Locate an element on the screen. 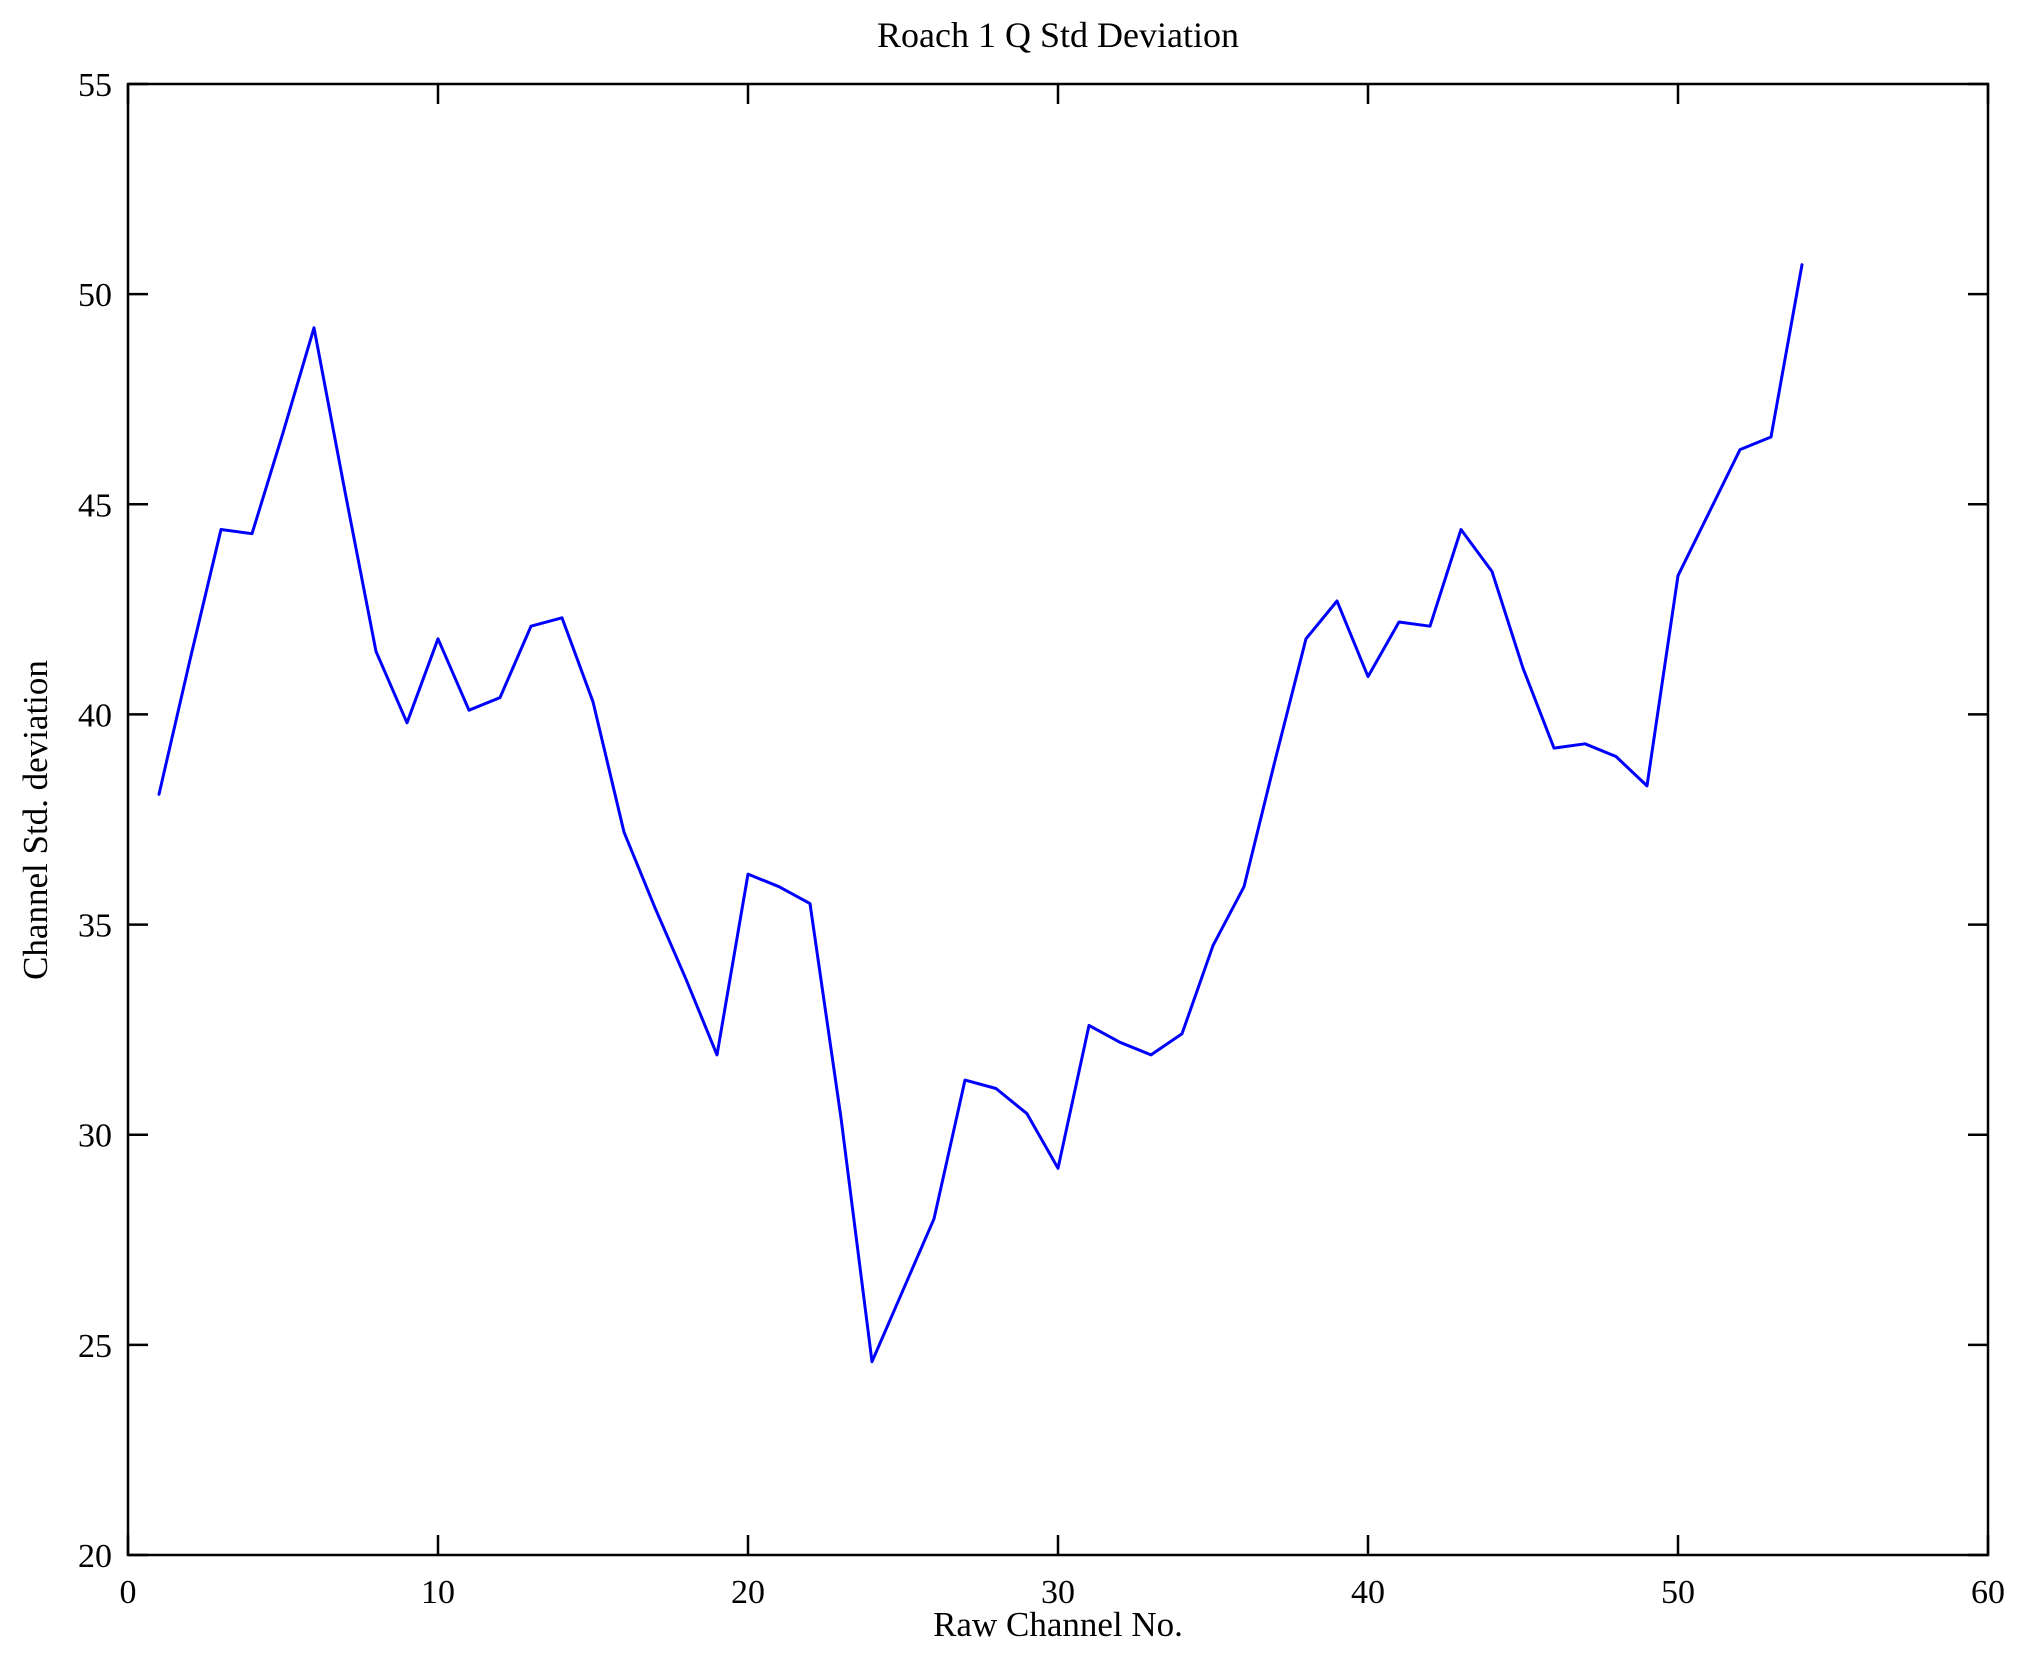  y-tick-label: 30 is located at coordinates (95, 1136).